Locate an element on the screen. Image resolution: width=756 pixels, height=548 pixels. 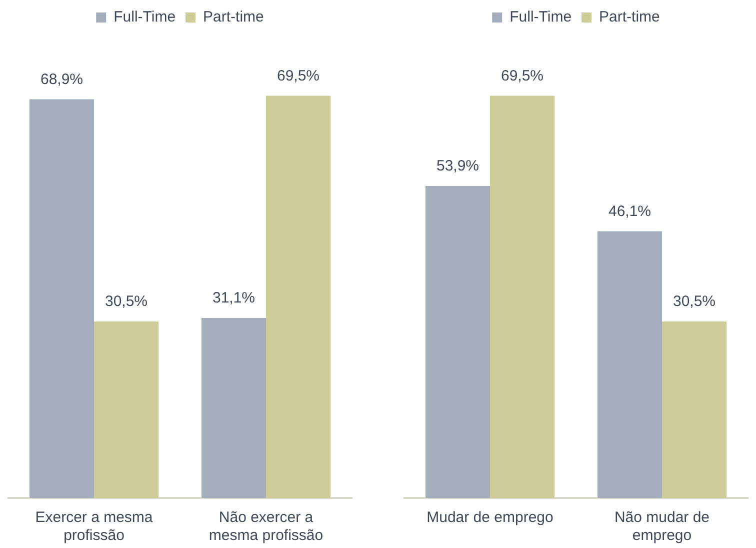
x-tick-label: Mudar de emprego is located at coordinates (490, 517).